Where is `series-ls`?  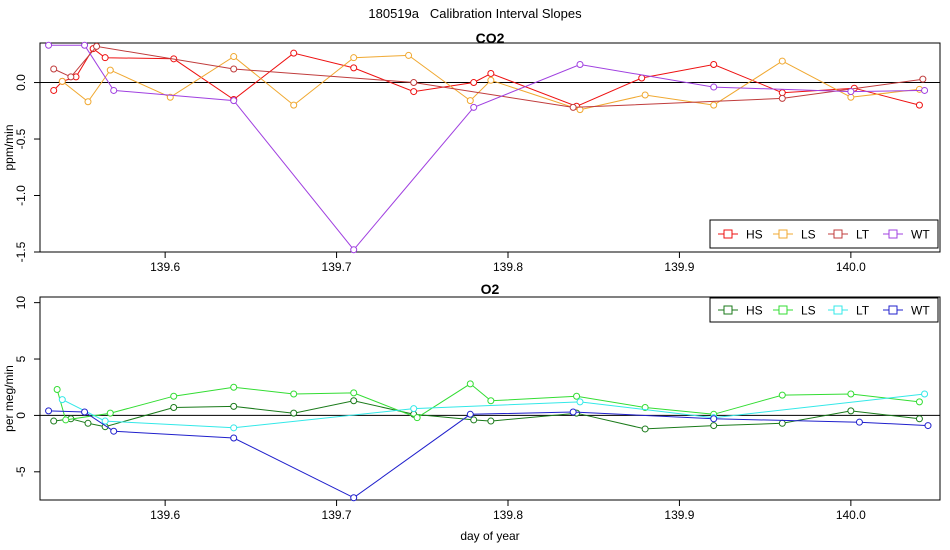
series-ls is located at coordinates (488, 402).